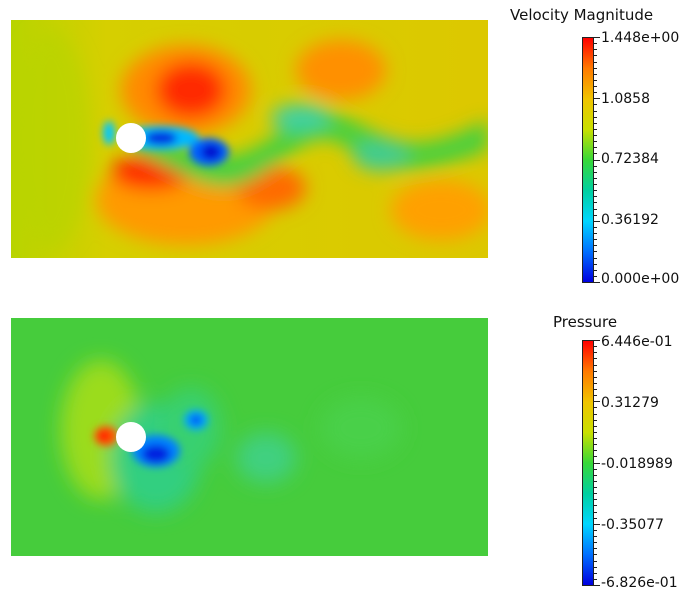  Describe the element at coordinates (630, 403) in the screenshot. I see `pressure-label-3: 0.31279` at that location.